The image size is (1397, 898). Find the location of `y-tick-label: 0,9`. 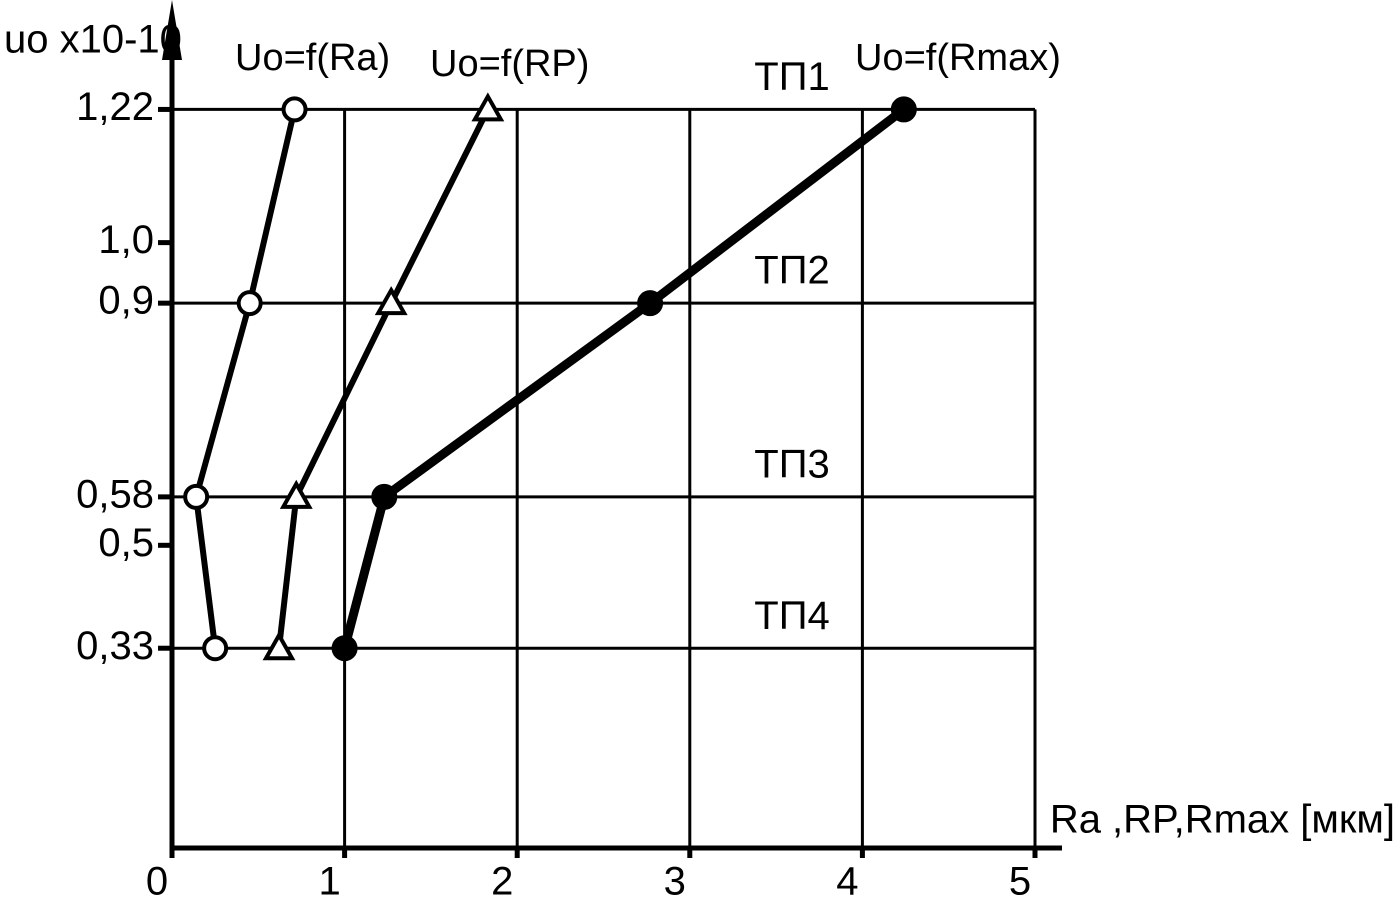

y-tick-label: 0,9 is located at coordinates (126, 301).